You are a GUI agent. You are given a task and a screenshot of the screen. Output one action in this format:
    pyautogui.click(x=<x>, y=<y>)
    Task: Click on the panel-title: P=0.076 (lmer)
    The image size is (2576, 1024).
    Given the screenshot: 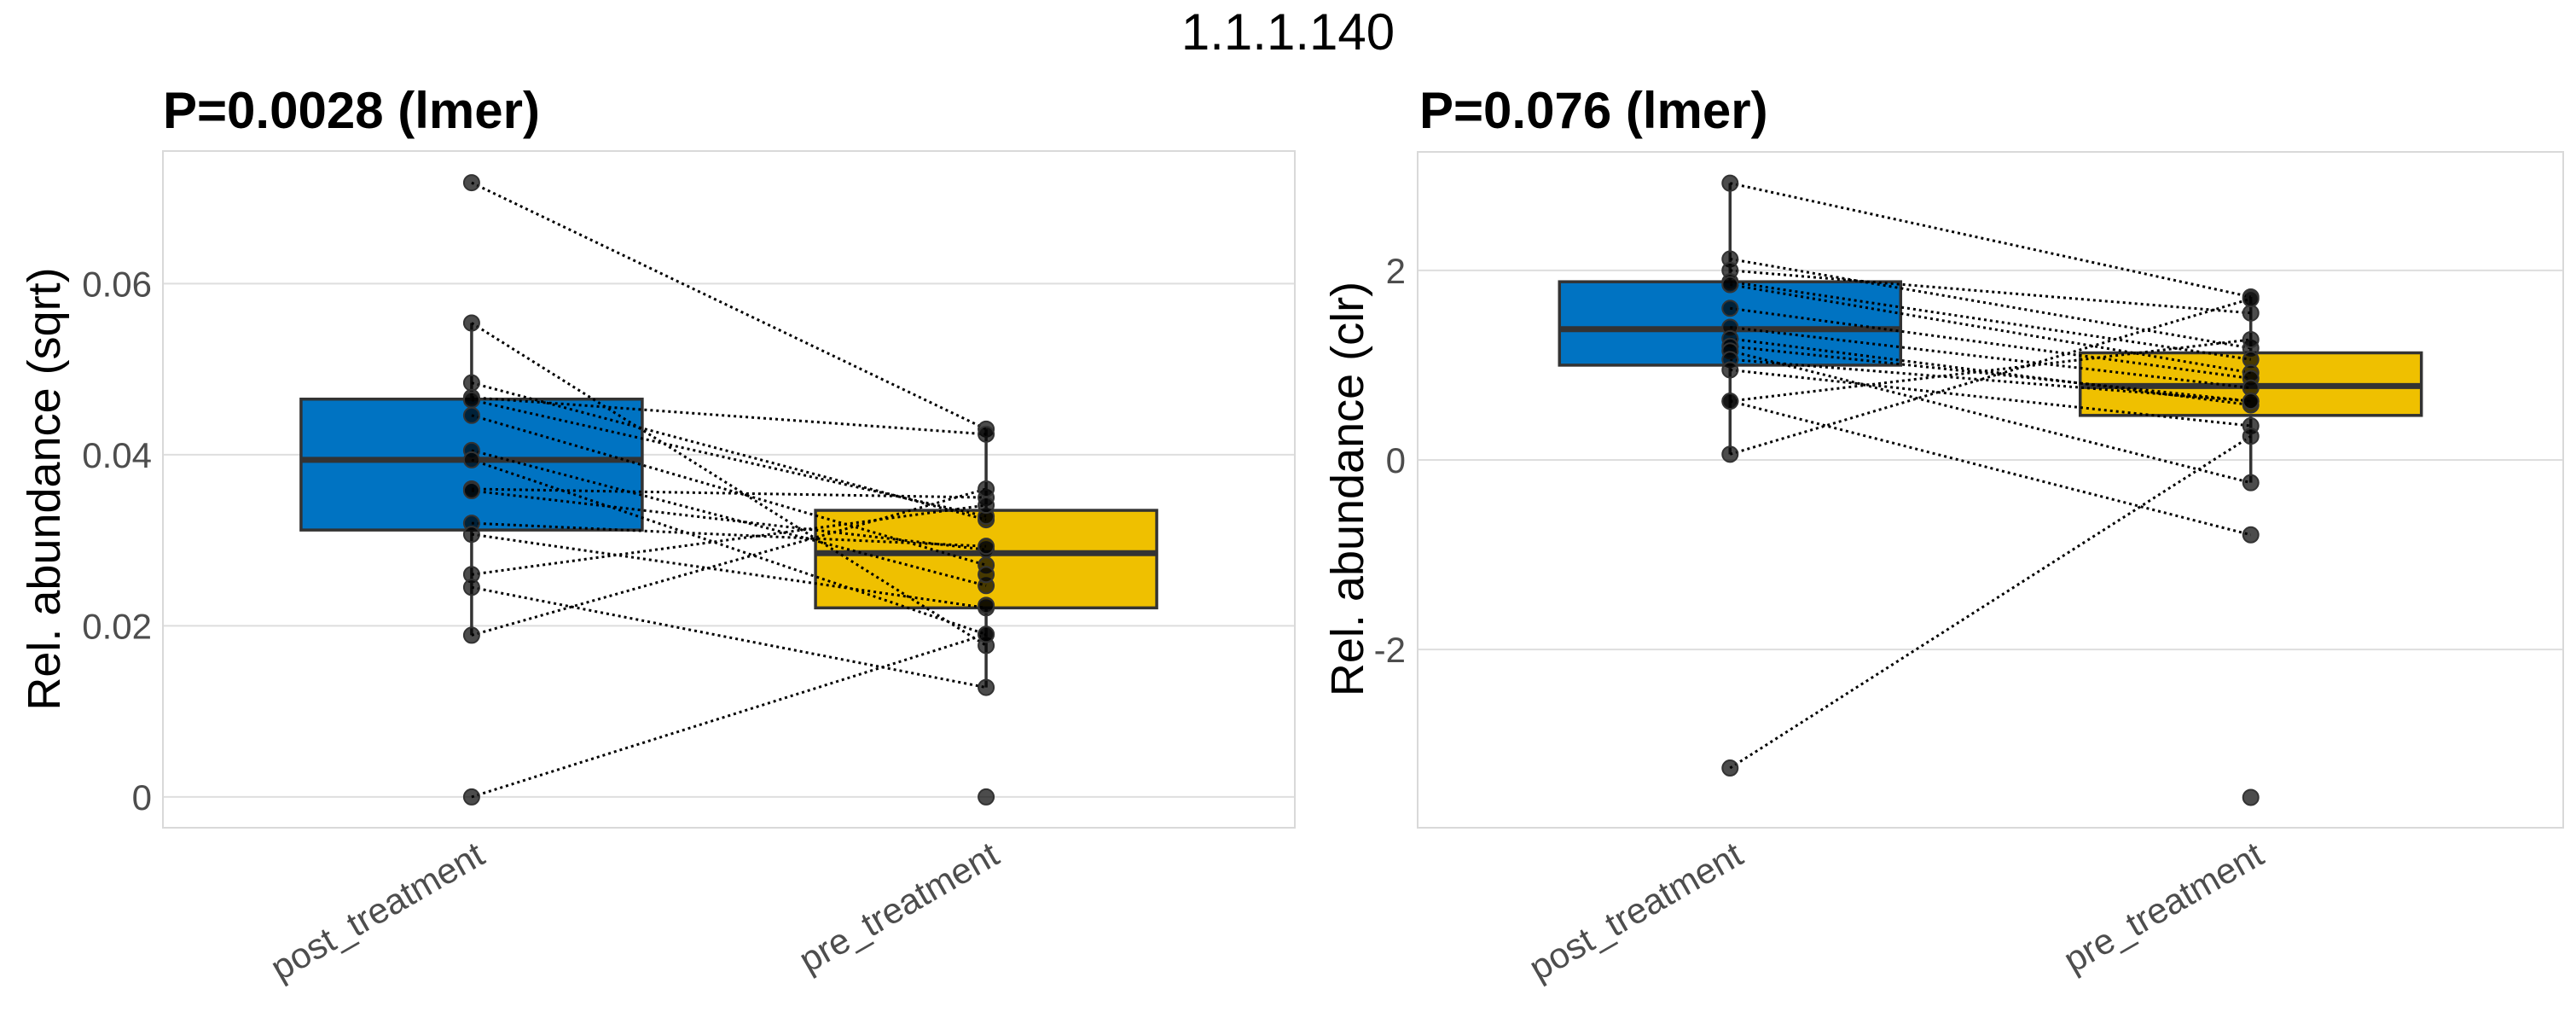 What is the action you would take?
    pyautogui.click(x=1593, y=110)
    